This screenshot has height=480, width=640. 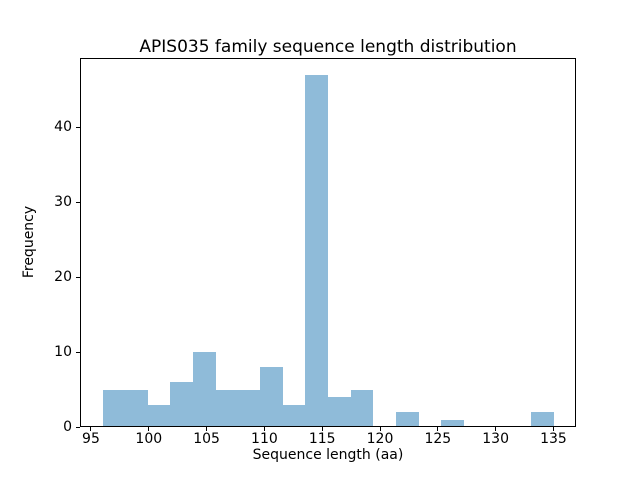 I want to click on x-tick-label: 95, so click(x=91, y=439).